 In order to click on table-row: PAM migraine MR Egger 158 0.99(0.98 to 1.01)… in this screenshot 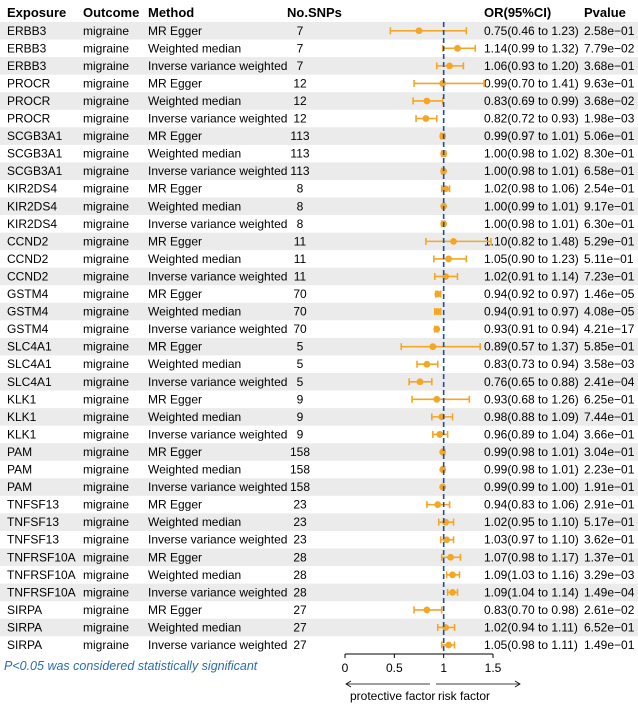, I will do `click(321, 452)`.